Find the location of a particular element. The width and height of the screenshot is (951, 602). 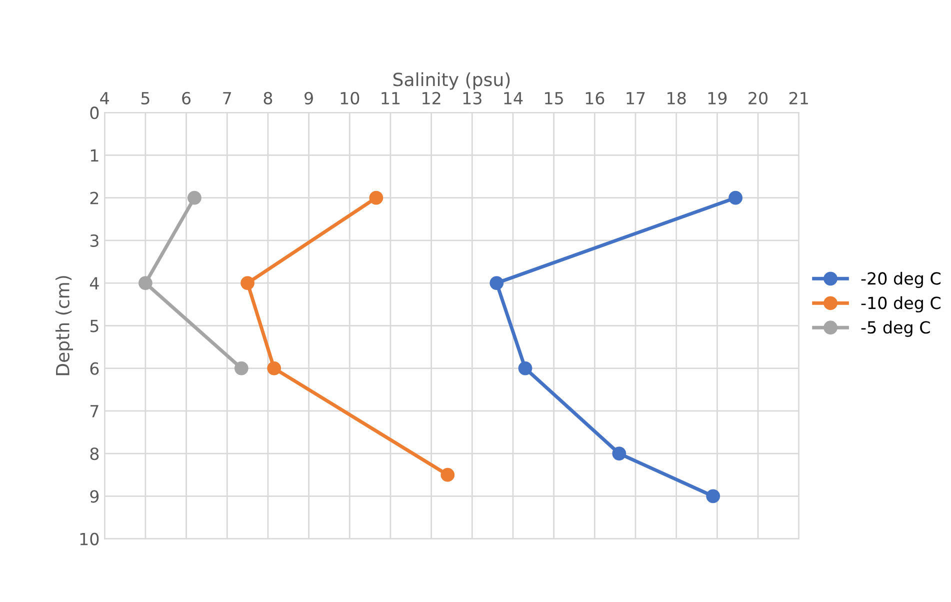

y-tick-label: 0 is located at coordinates (94, 113).